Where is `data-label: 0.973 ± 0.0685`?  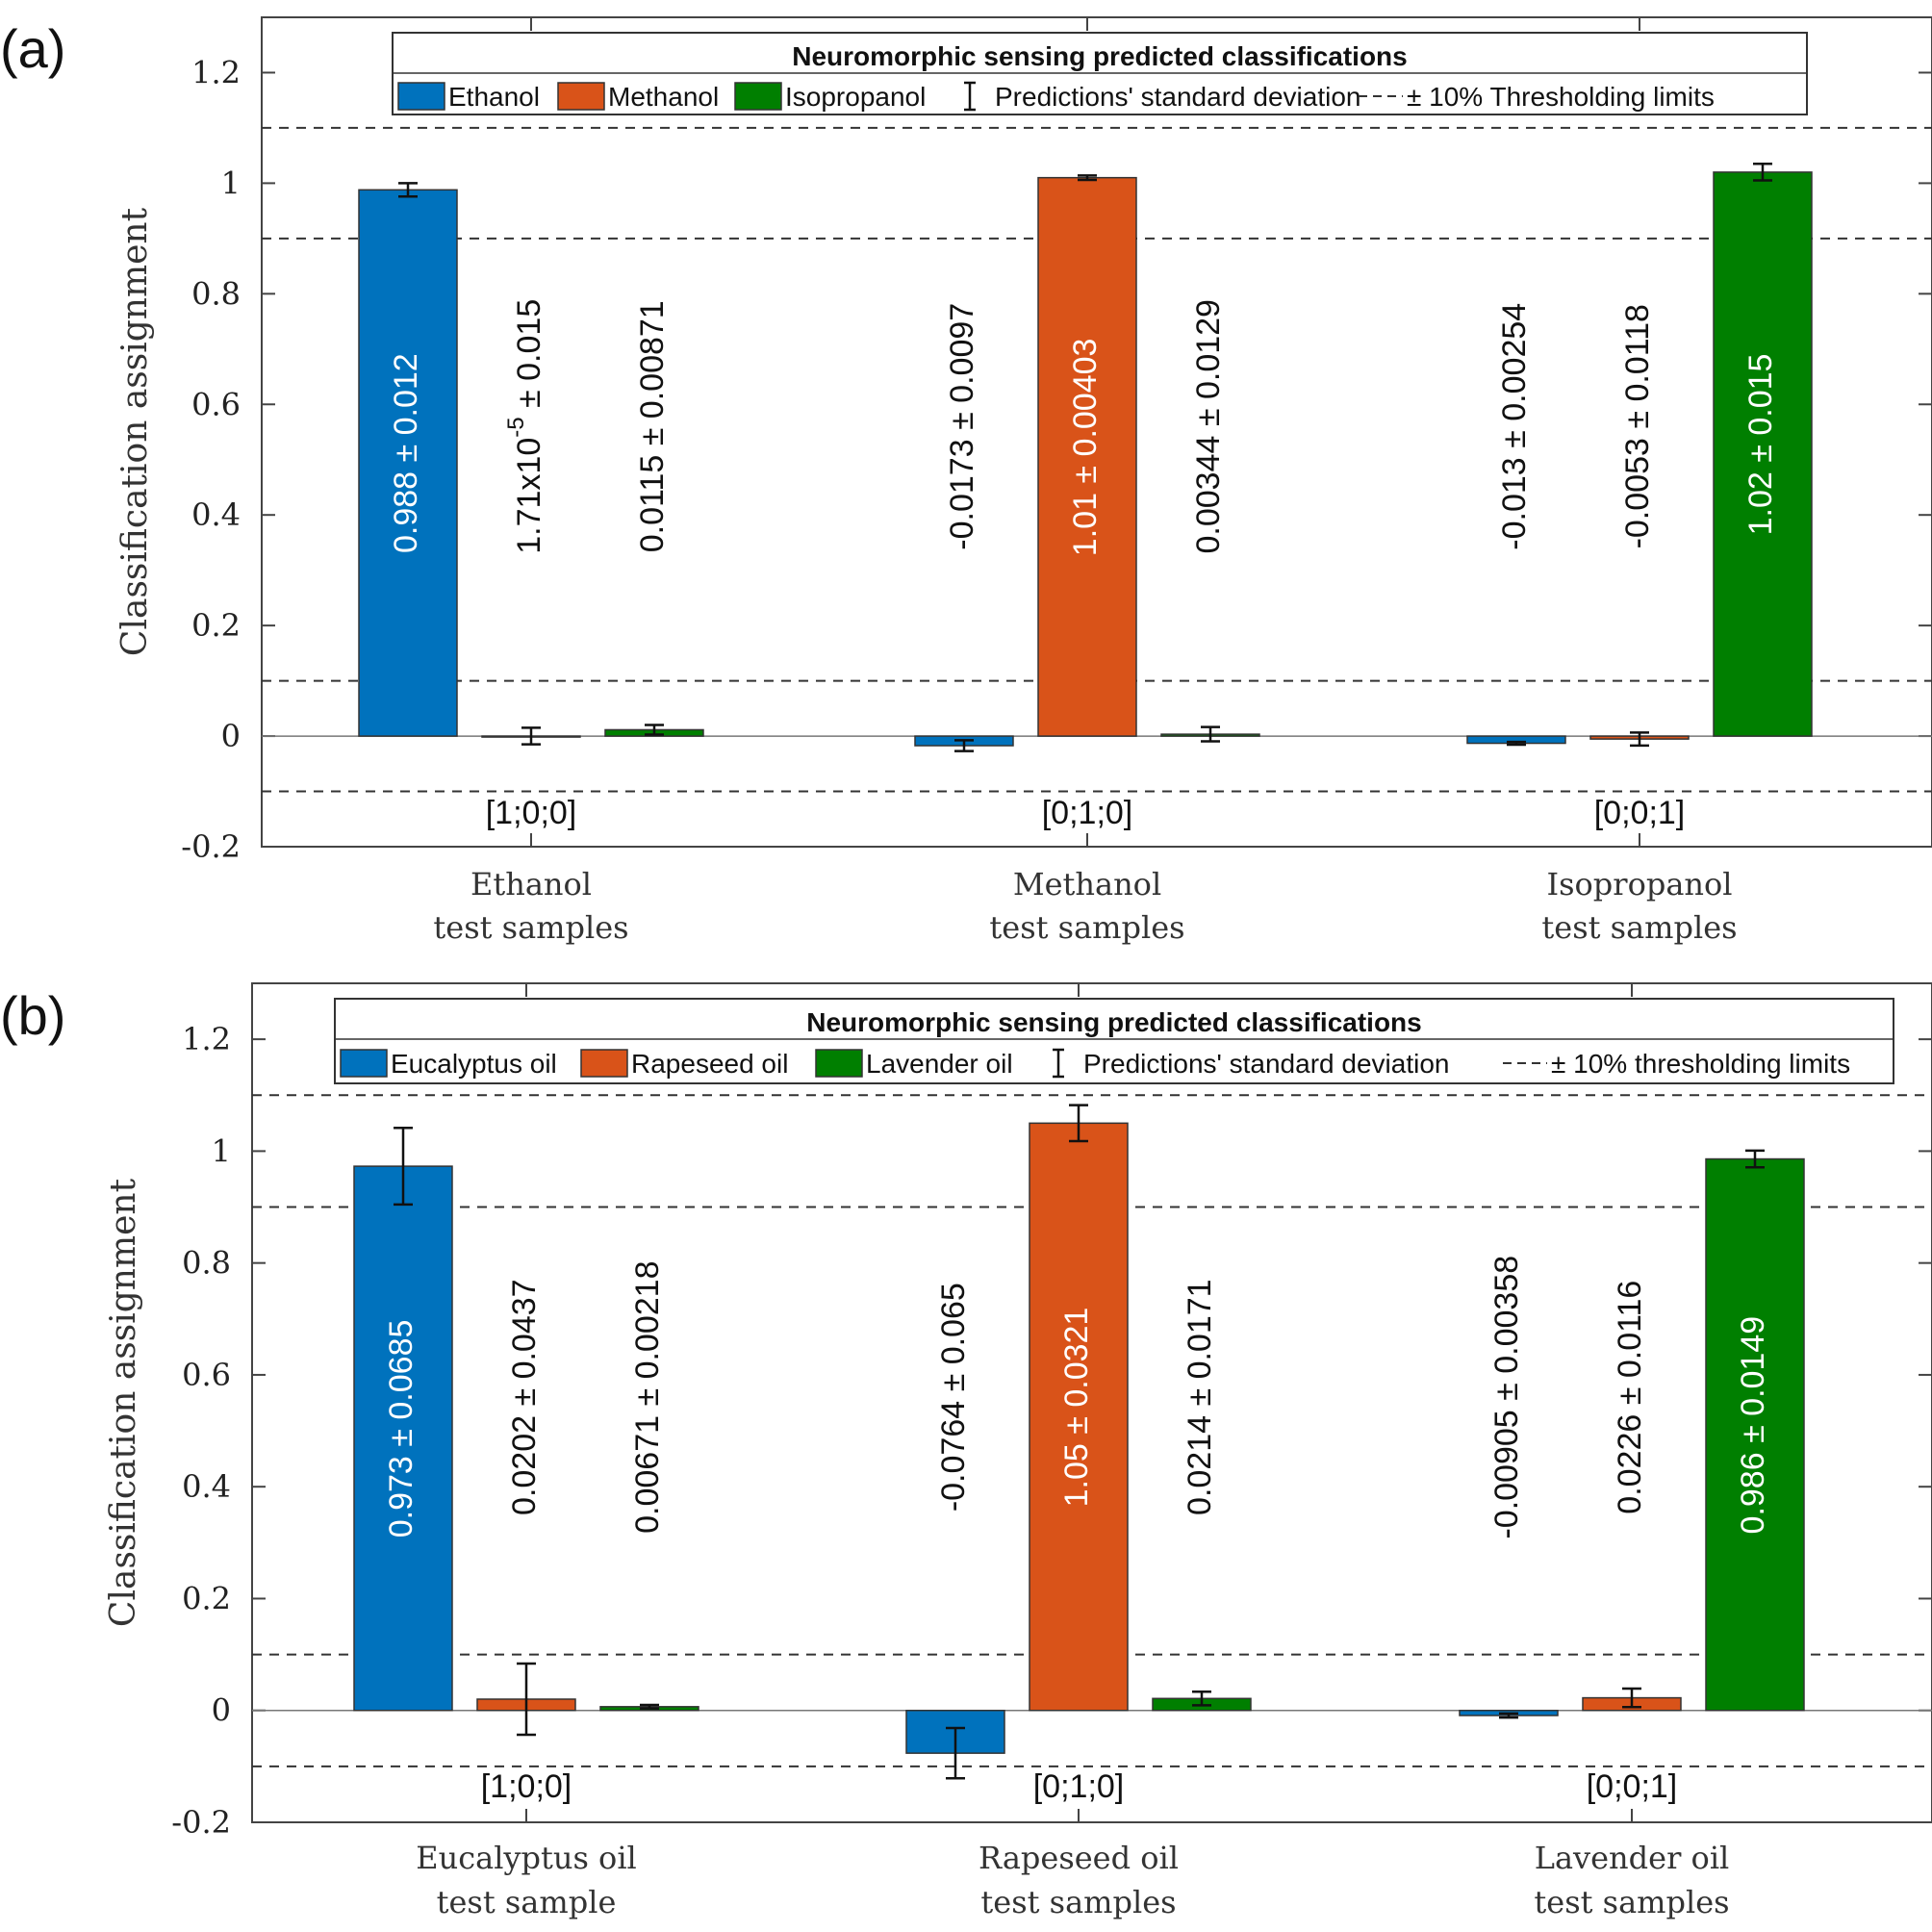 data-label: 0.973 ± 0.0685 is located at coordinates (401, 1429).